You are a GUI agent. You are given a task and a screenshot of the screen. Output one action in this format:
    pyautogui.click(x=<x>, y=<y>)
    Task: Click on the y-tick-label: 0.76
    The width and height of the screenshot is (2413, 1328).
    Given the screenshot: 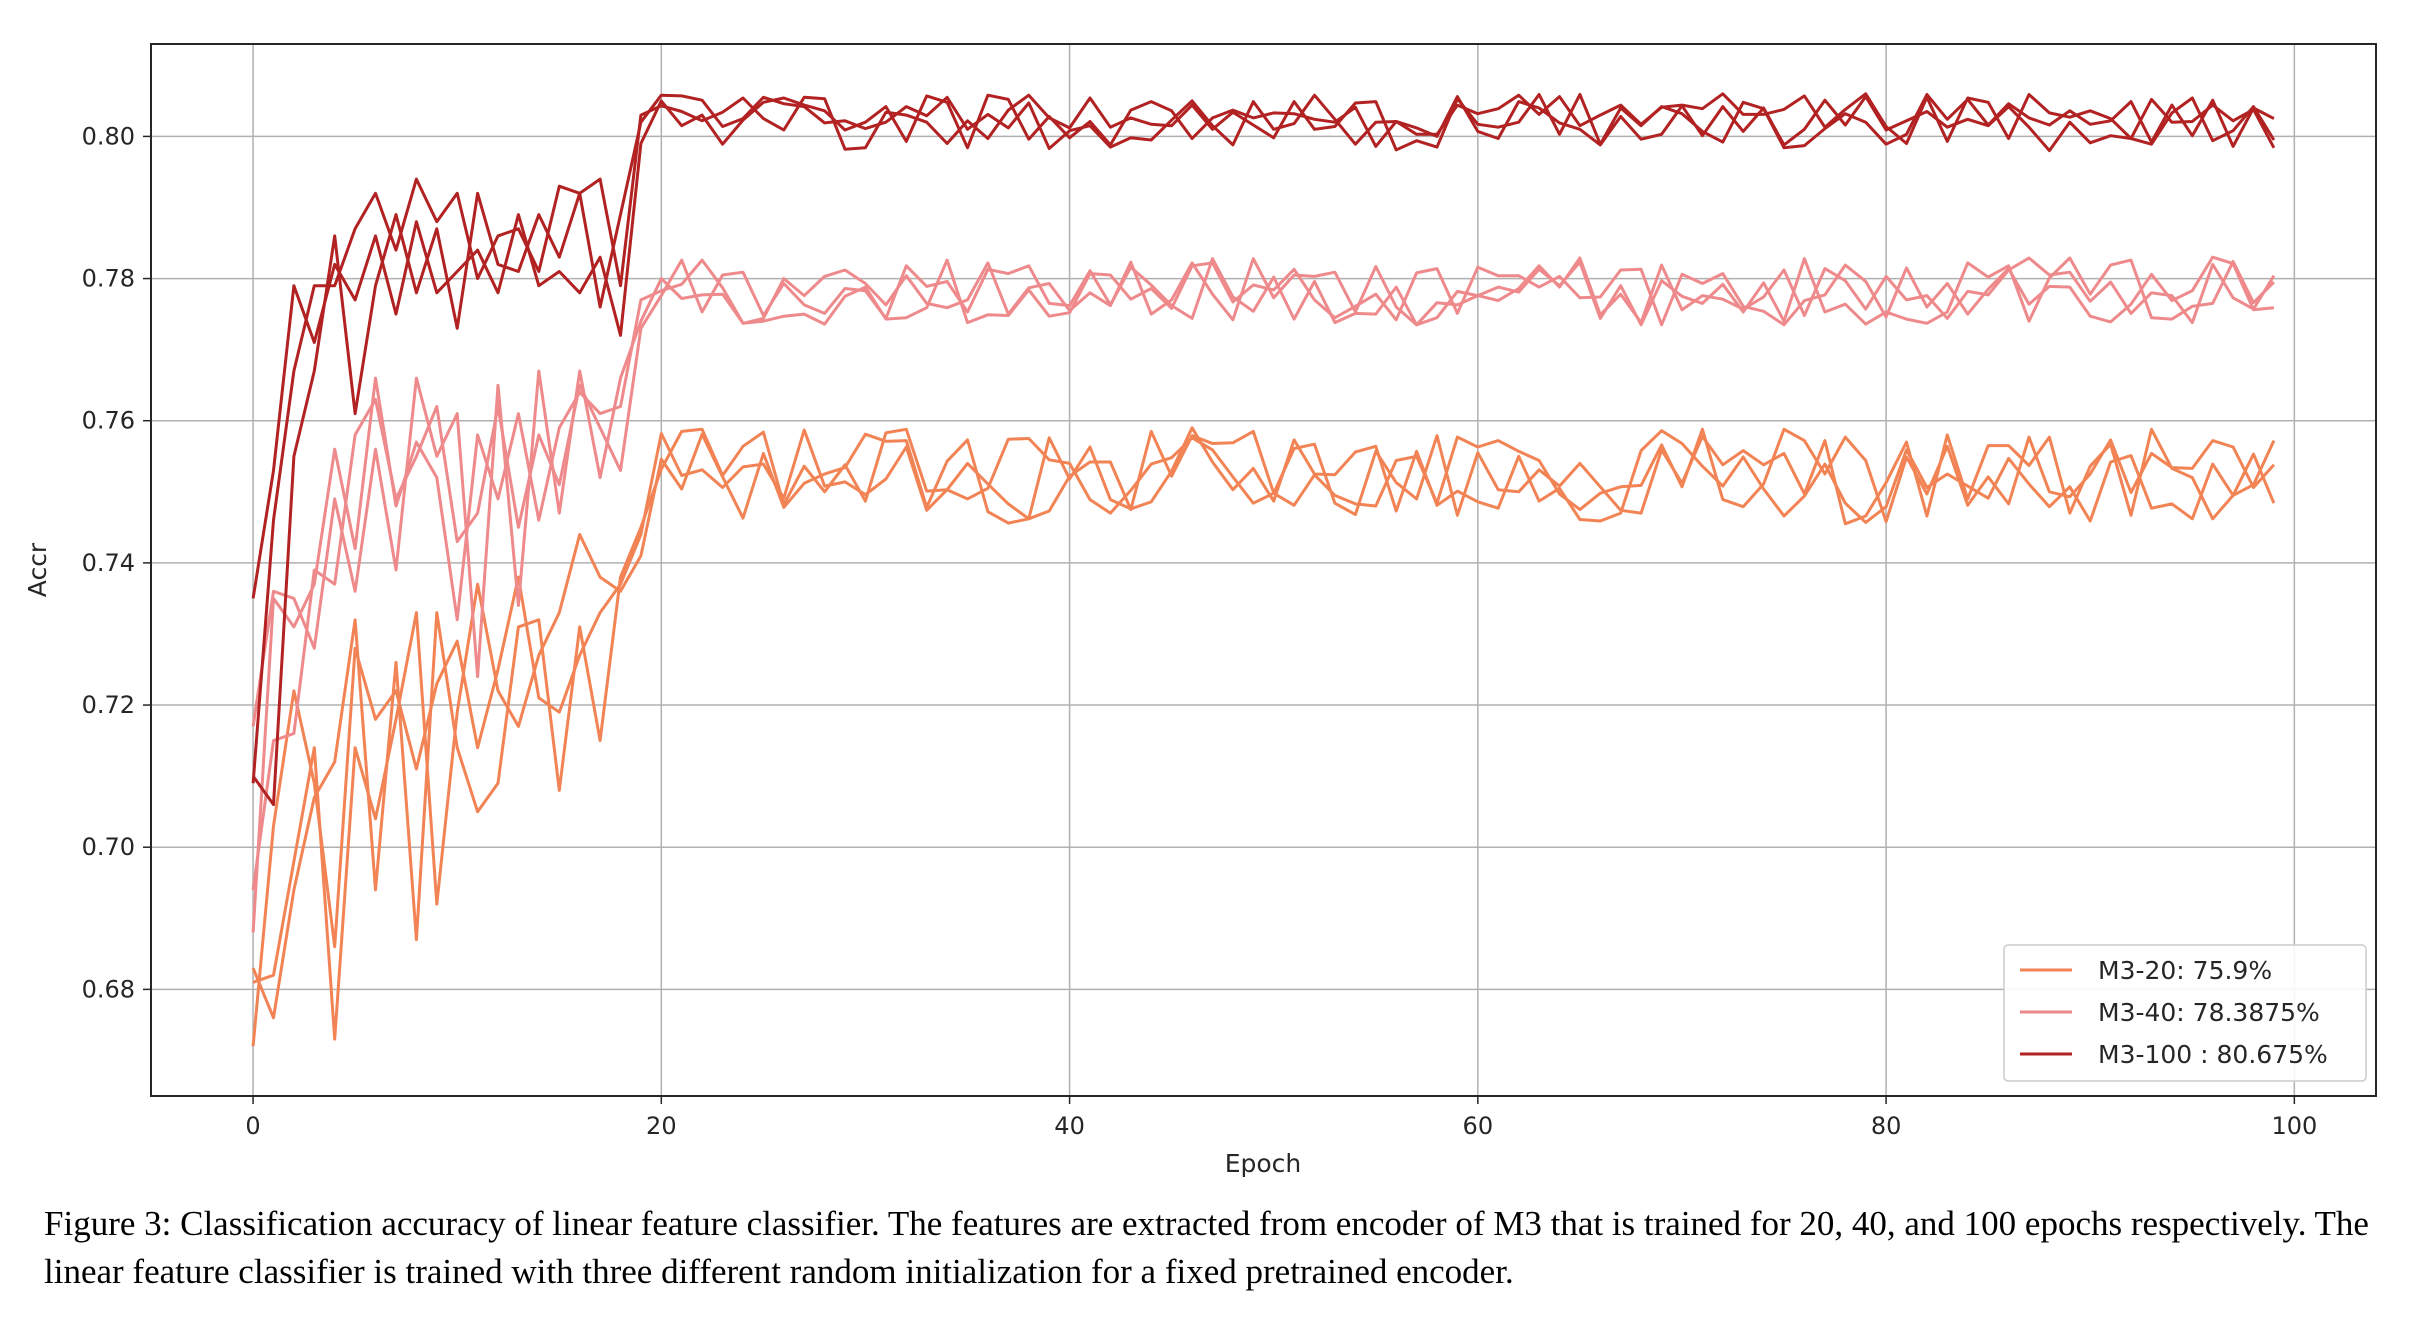 What is the action you would take?
    pyautogui.click(x=108, y=421)
    